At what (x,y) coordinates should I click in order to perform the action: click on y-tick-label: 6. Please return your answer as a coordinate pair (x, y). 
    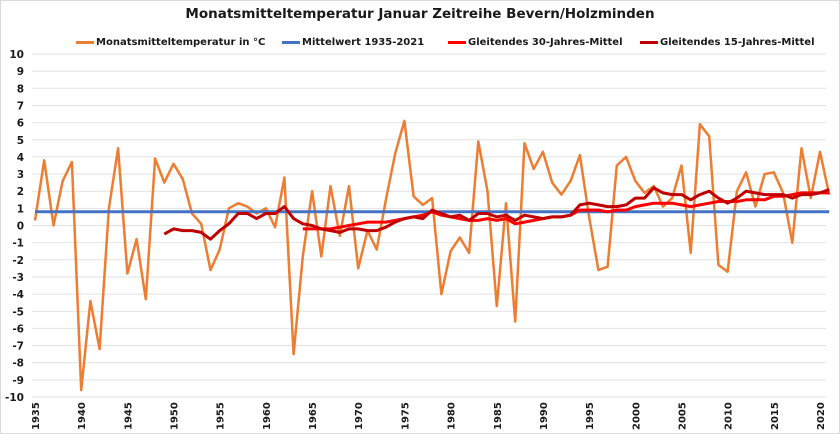
    Looking at the image, I should click on (20, 124).